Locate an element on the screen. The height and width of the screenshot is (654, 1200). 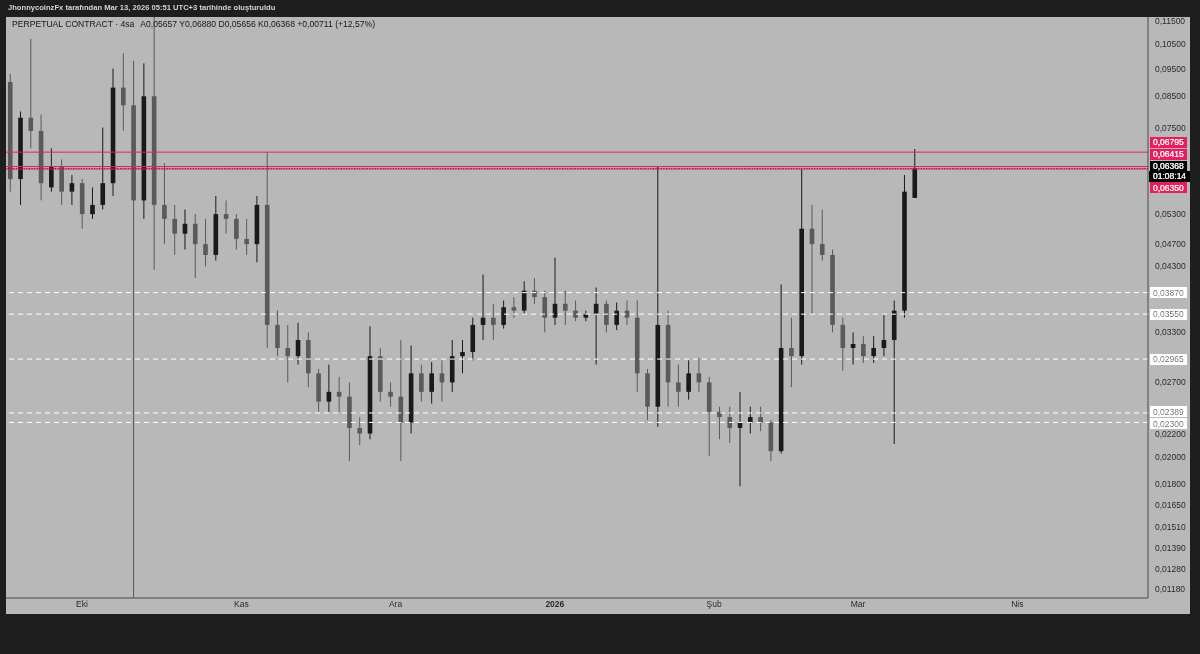
y-tick-label: 0,10500 is located at coordinates (1170, 43).